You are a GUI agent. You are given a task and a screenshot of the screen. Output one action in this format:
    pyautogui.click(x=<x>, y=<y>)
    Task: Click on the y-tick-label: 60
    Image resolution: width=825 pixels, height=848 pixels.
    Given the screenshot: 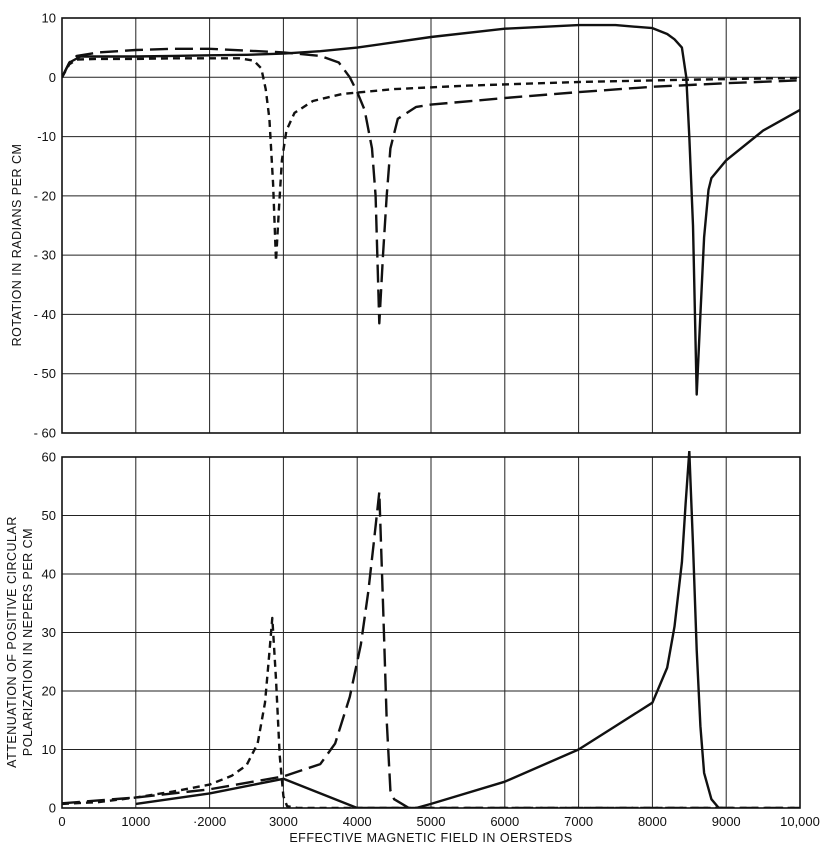 What is the action you would take?
    pyautogui.click(x=49, y=457)
    